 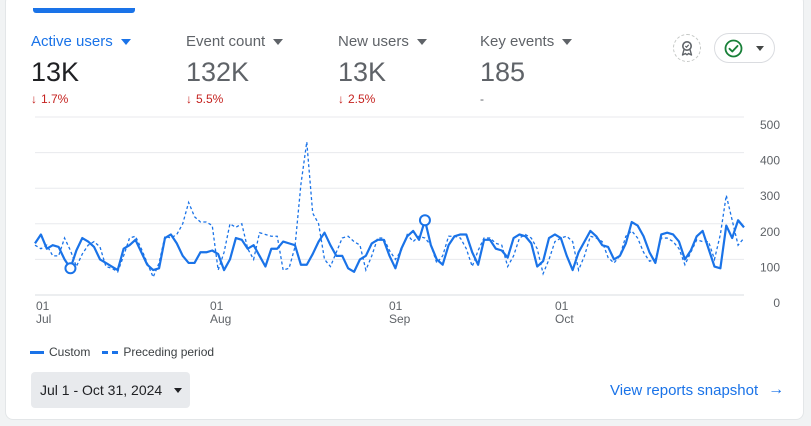 What do you see at coordinates (770, 161) in the screenshot?
I see `y-tick-label: 400` at bounding box center [770, 161].